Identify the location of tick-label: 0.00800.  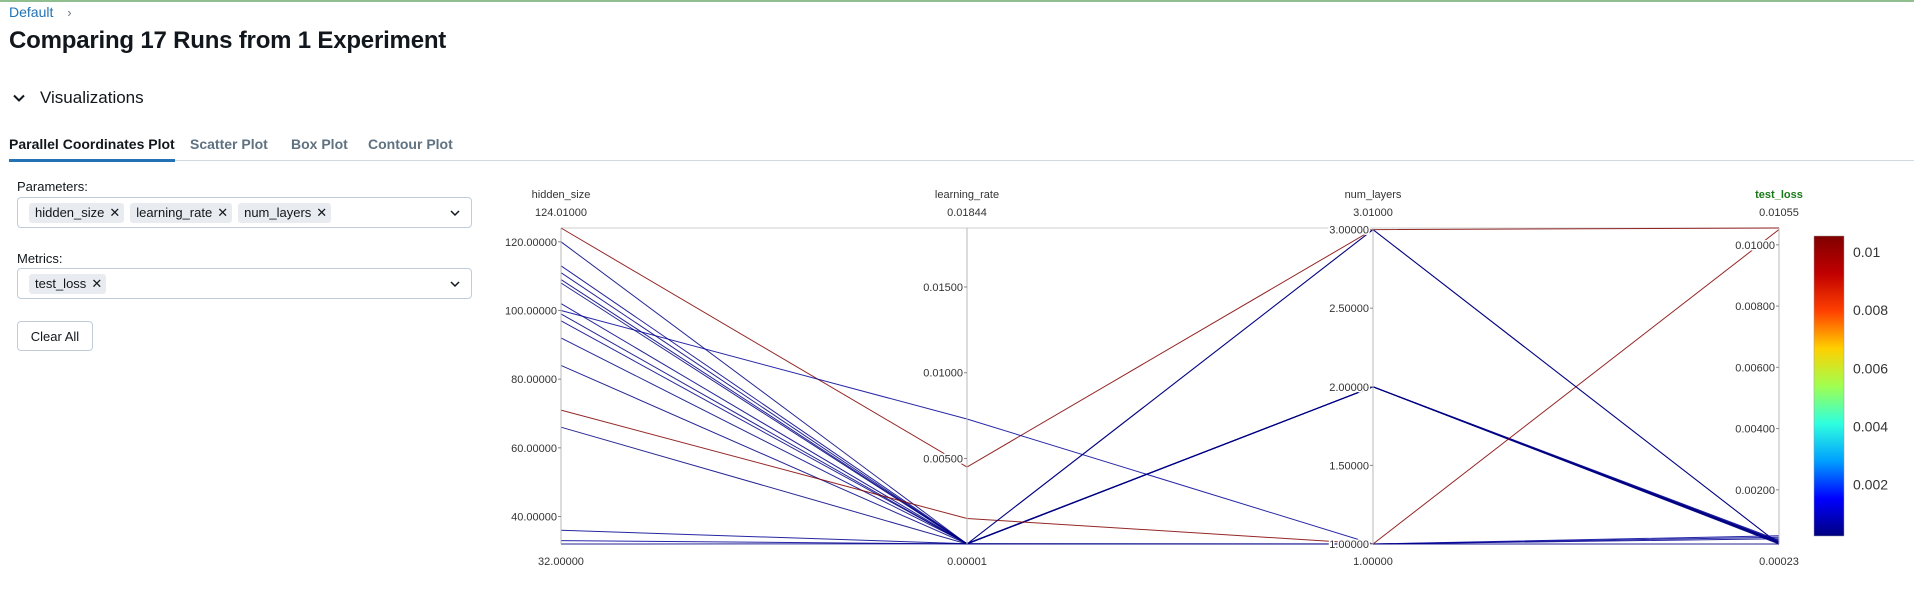
(1755, 307).